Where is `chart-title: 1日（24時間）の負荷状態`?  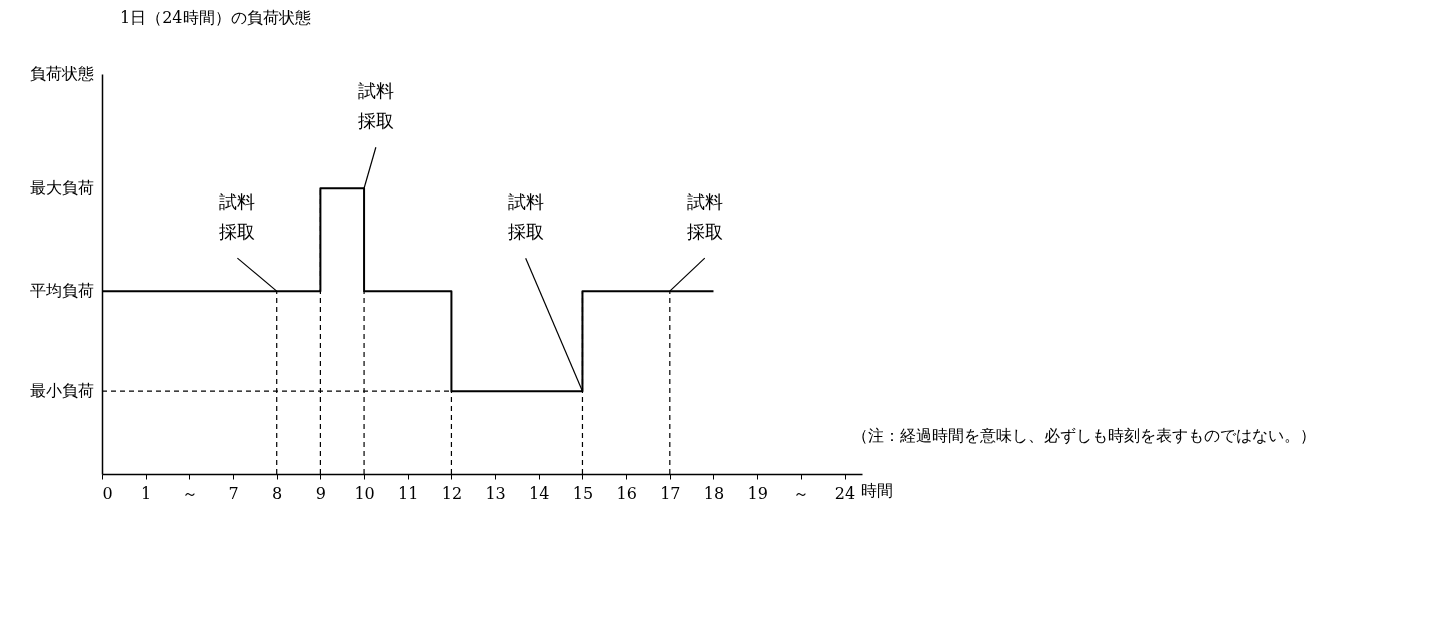
chart-title: 1日（24時間）の負荷状態 is located at coordinates (215, 17).